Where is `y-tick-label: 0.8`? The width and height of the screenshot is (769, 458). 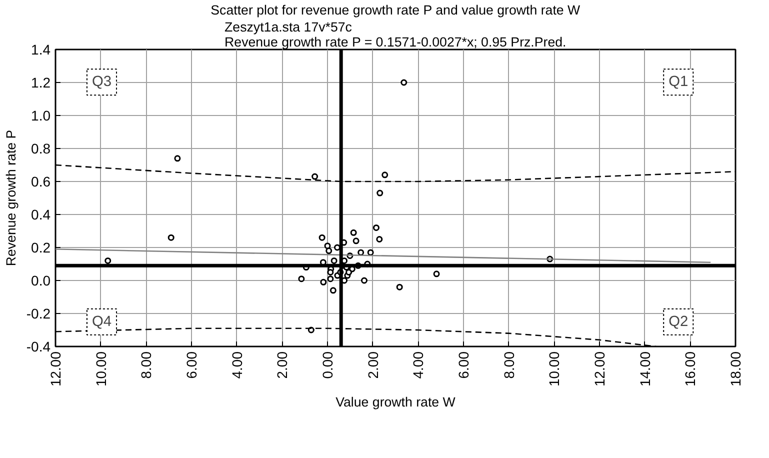 y-tick-label: 0.8 is located at coordinates (41, 148).